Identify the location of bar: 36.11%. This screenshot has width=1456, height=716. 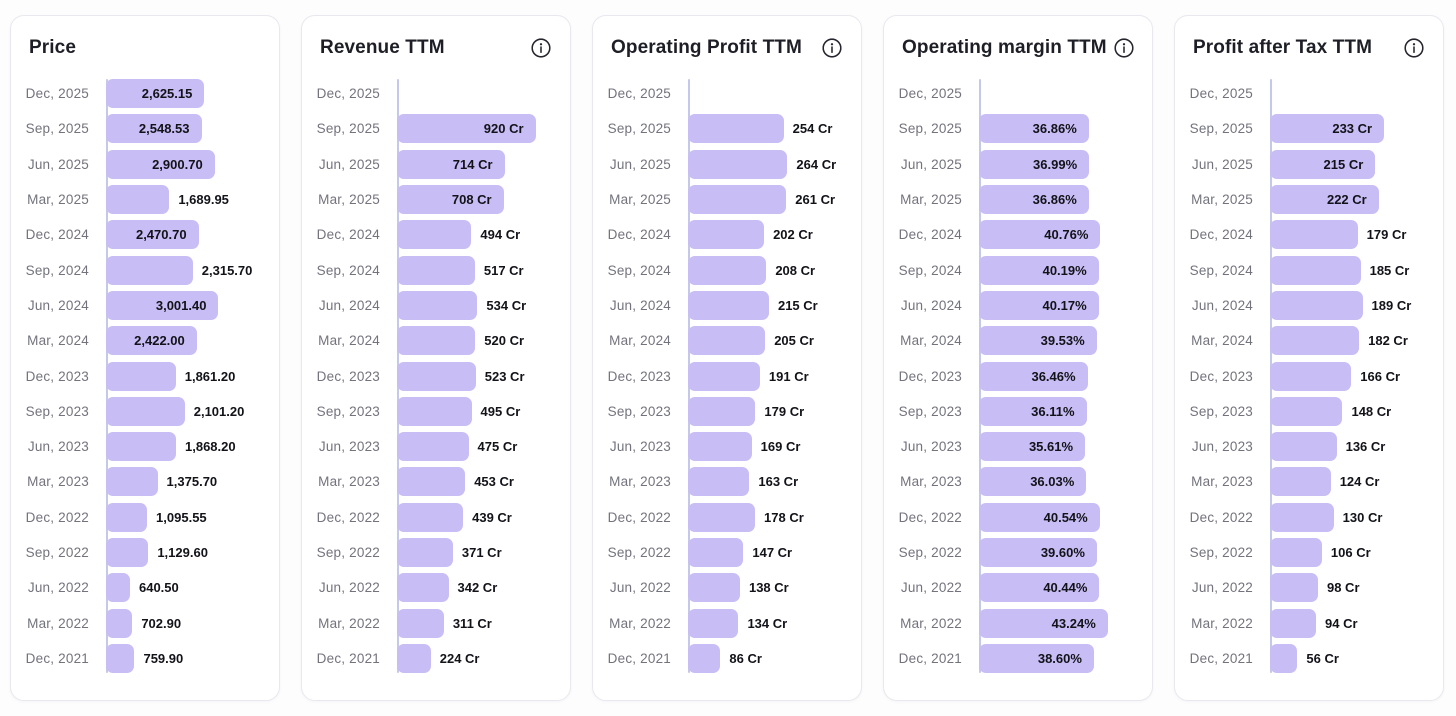
(1033, 411).